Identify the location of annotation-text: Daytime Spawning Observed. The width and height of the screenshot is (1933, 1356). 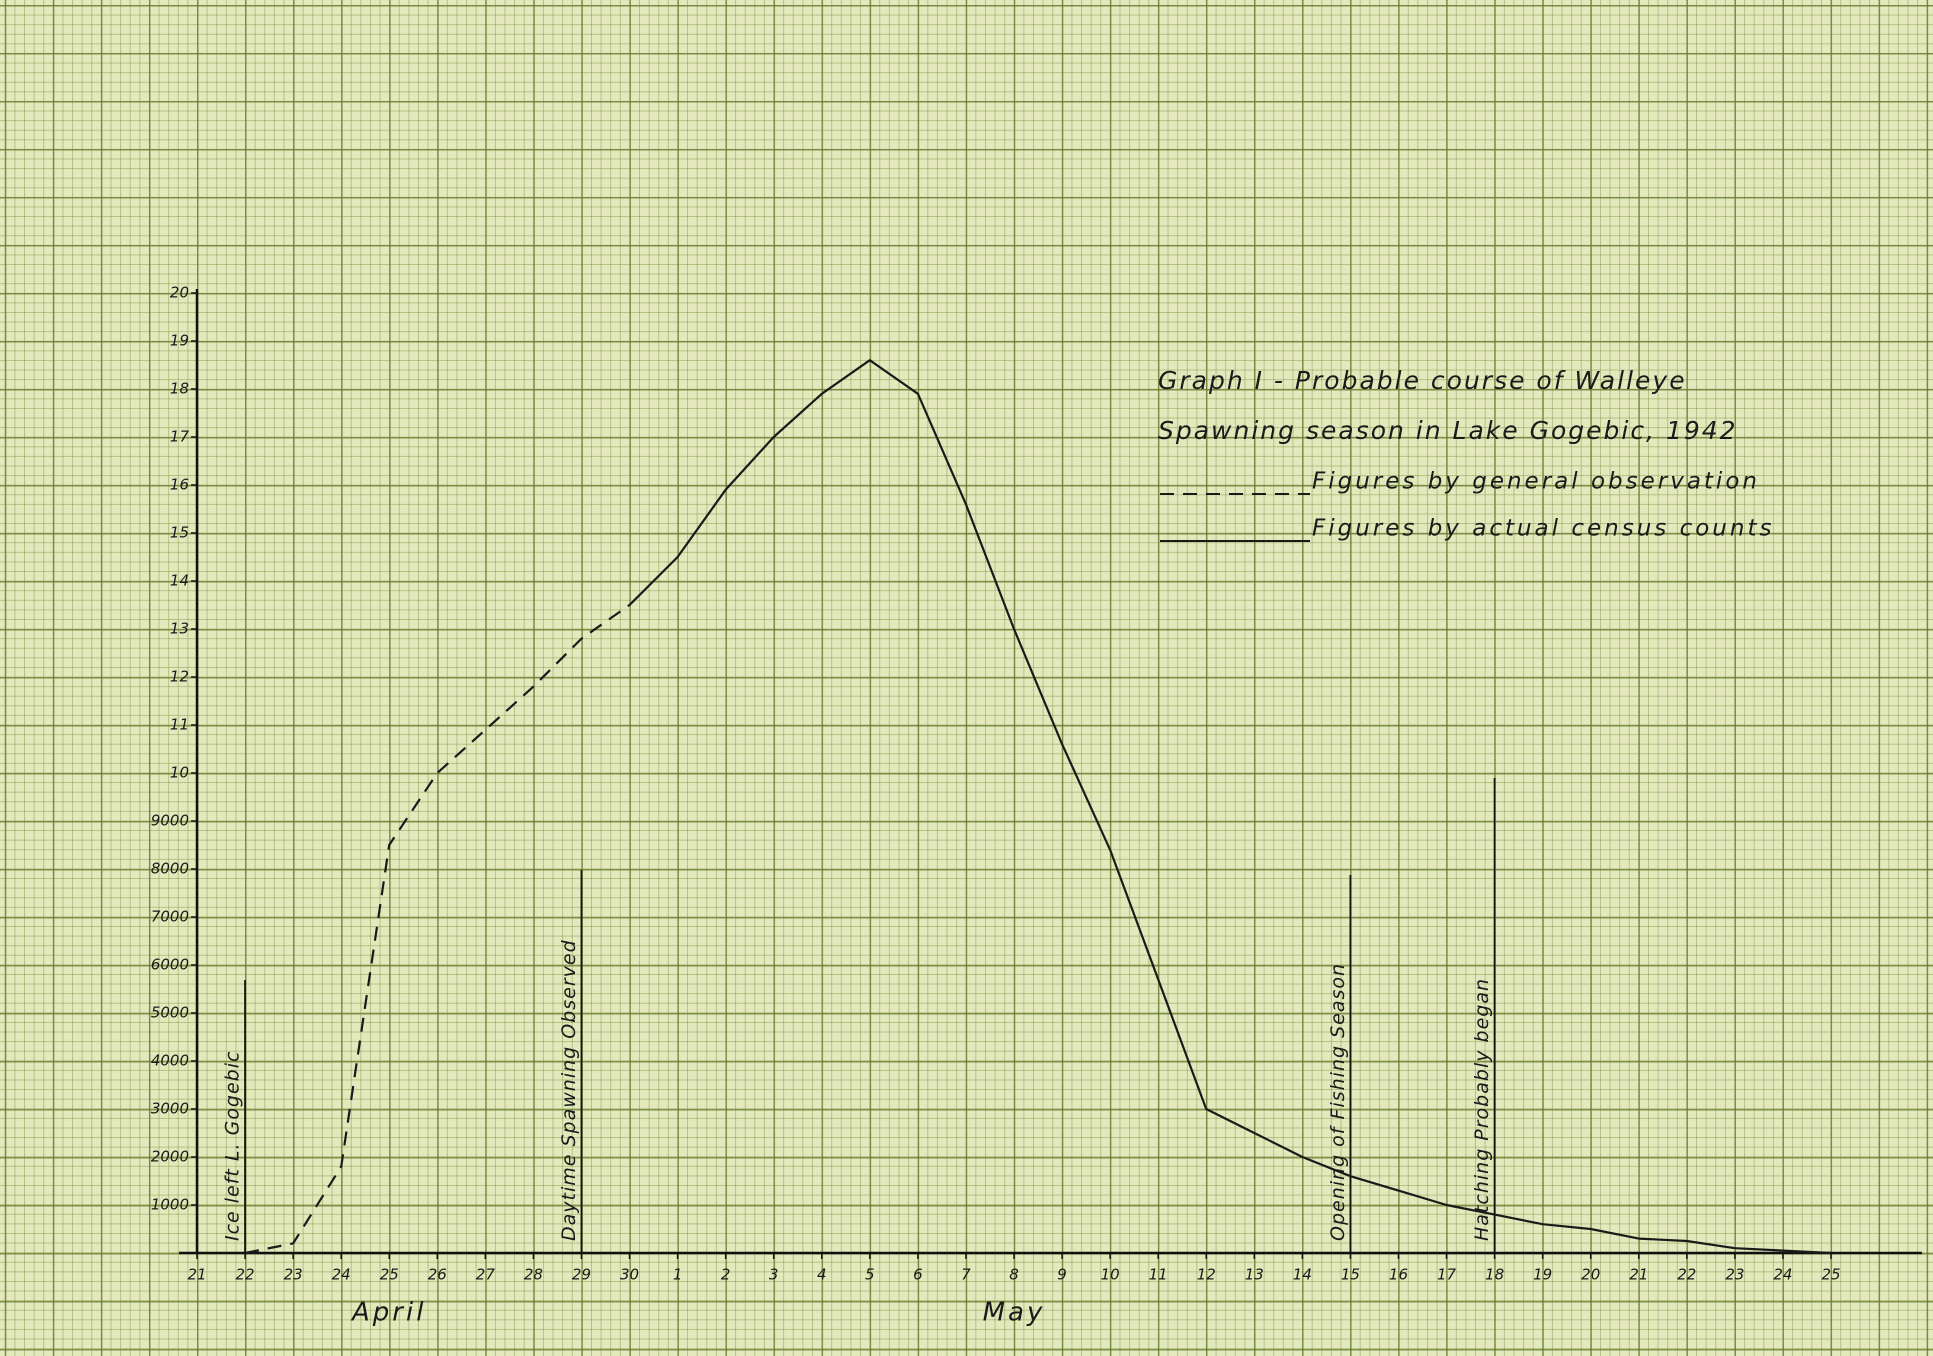
(569, 1090).